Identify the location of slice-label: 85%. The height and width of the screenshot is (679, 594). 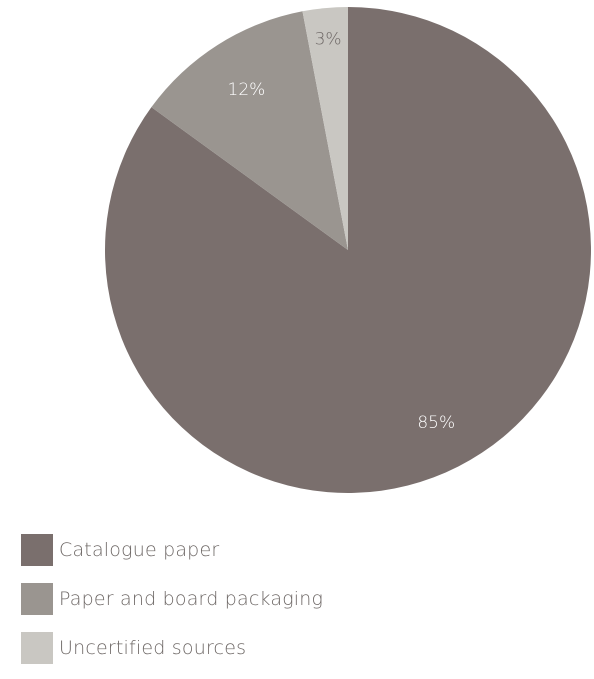
(436, 423).